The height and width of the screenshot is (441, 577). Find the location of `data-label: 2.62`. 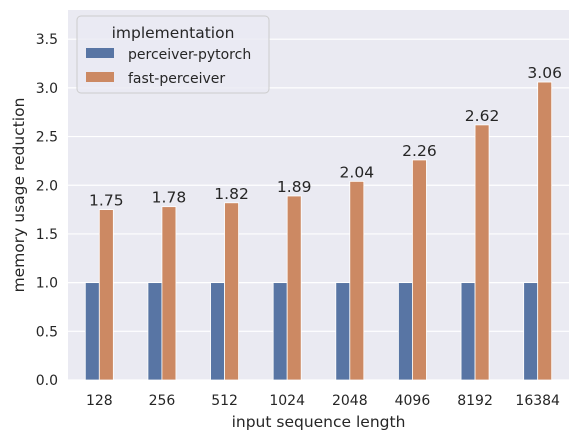

data-label: 2.62 is located at coordinates (482, 116).